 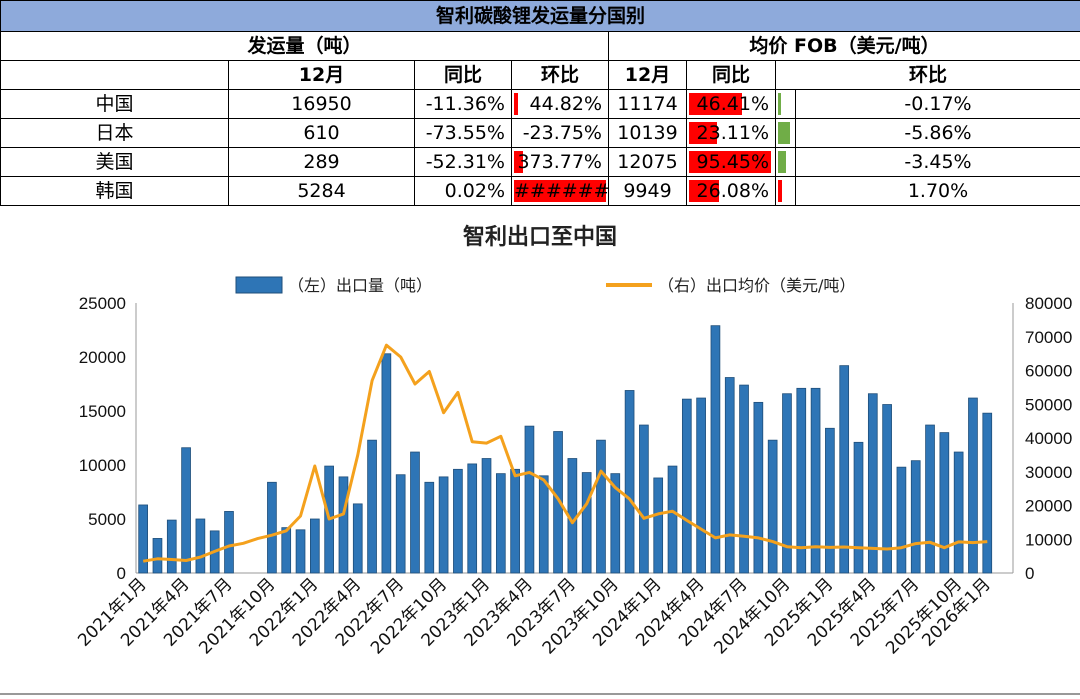 What do you see at coordinates (1048, 539) in the screenshot?
I see `right-axis-tick-label: 10000` at bounding box center [1048, 539].